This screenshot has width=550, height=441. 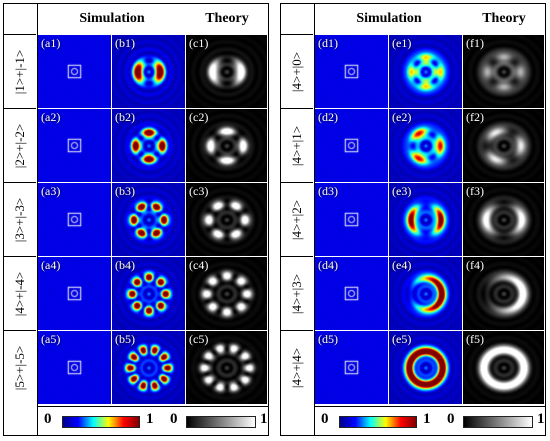 What do you see at coordinates (351, 293) in the screenshot?
I see `nearfield-image: (d4)` at bounding box center [351, 293].